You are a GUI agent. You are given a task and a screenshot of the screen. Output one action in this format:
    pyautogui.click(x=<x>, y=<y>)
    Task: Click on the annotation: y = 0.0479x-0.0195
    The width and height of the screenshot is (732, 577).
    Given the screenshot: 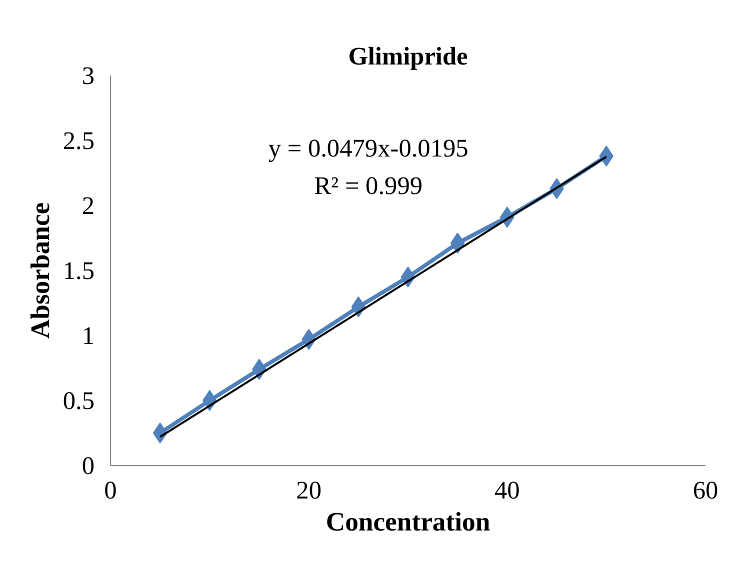 What is the action you would take?
    pyautogui.click(x=368, y=148)
    